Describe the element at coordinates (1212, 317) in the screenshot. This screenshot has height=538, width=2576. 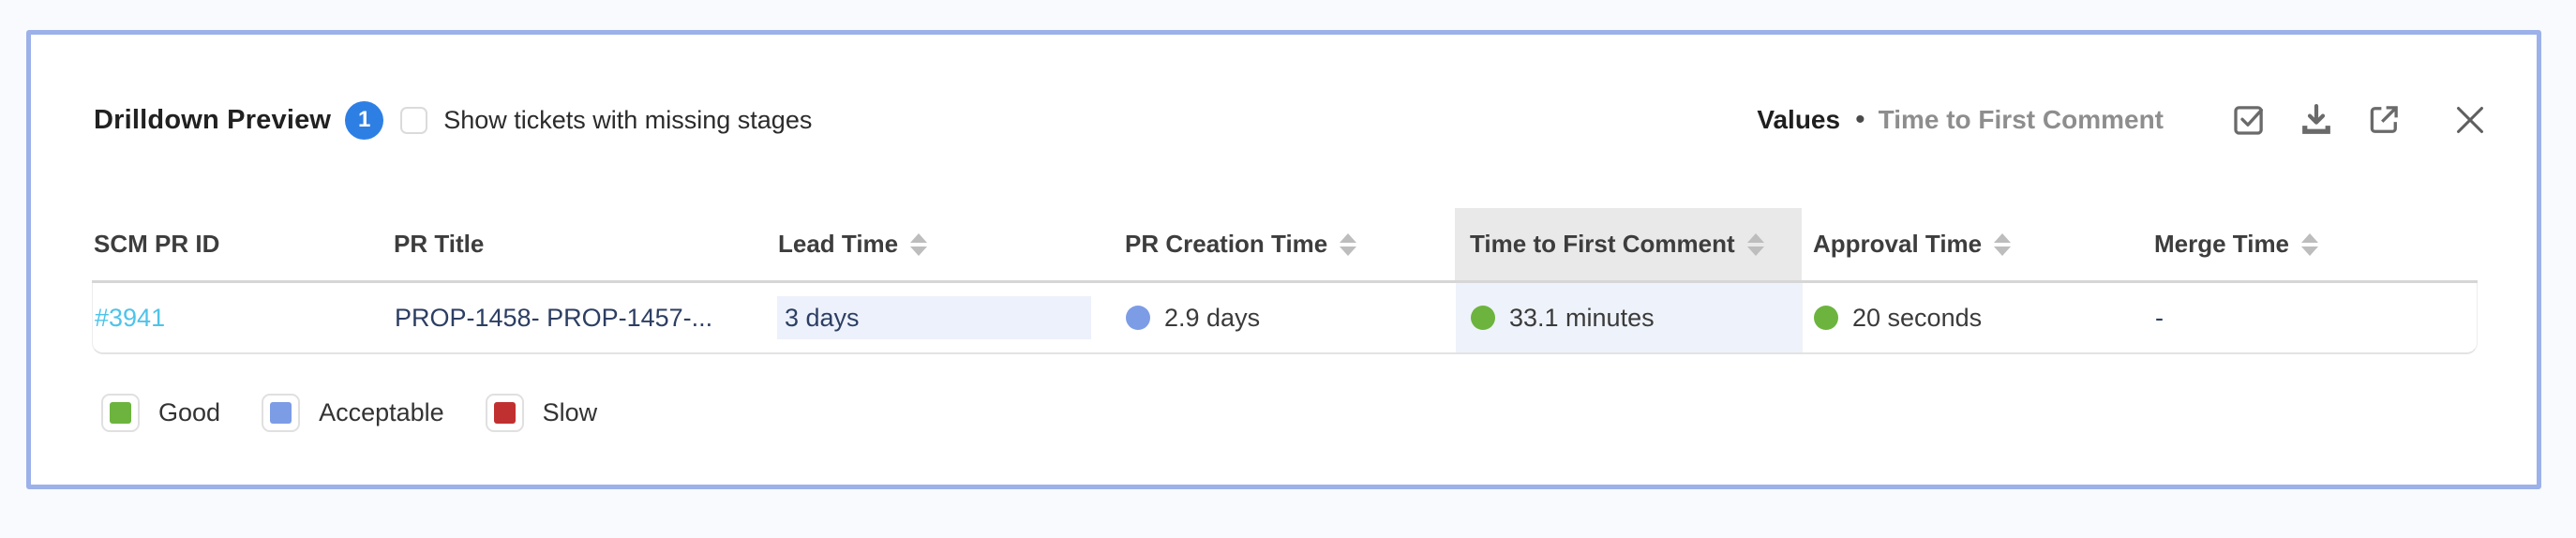
I see `pr-creation-time-value: 2.9 days` at that location.